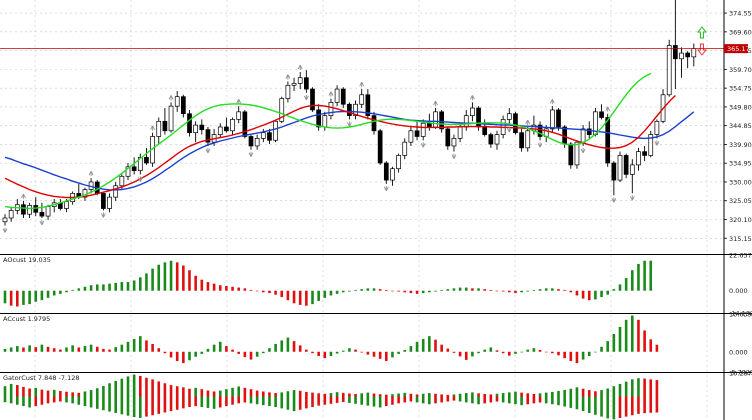 This screenshot has width=752, height=420. Describe the element at coordinates (328, 283) in the screenshot. I see `aocust-pane` at that location.